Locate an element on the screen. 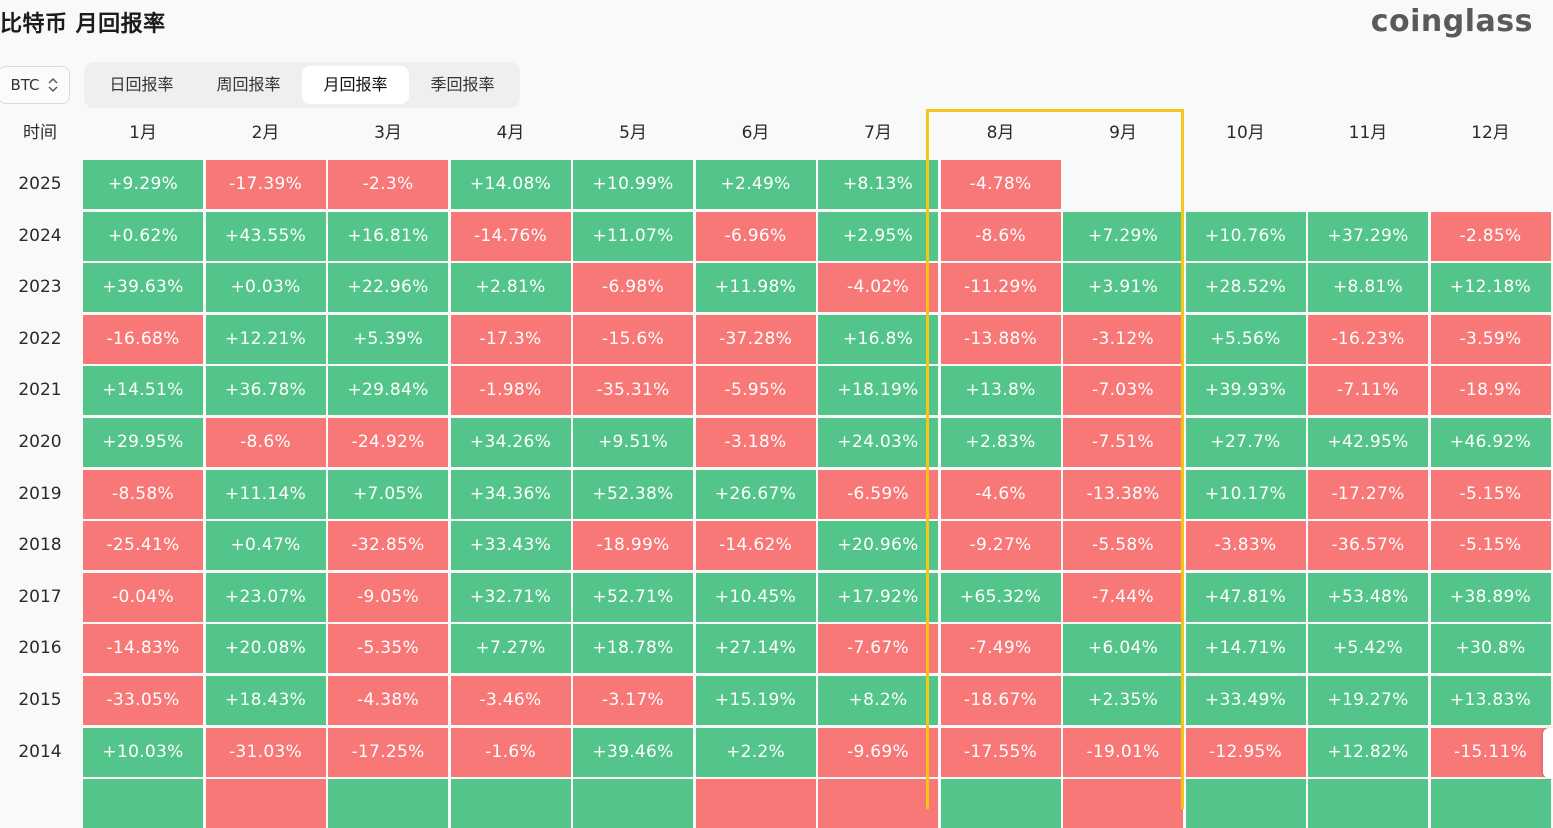 This screenshot has width=1553, height=828. tab-daily-return: 日回报率 is located at coordinates (141, 84).